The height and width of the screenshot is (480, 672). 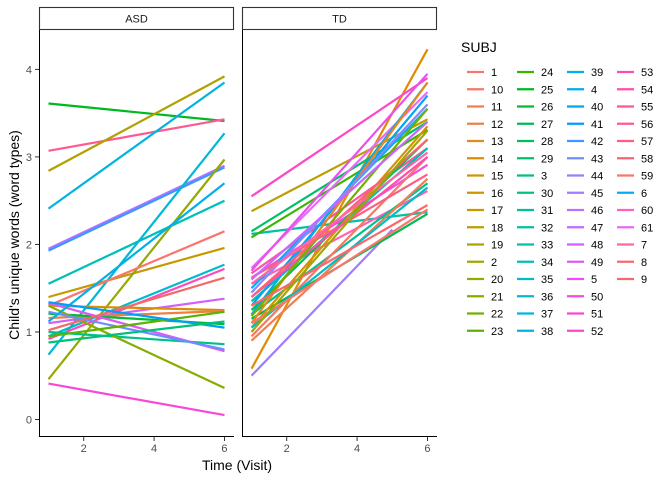 I want to click on legend-label-58: 58, so click(x=647, y=159).